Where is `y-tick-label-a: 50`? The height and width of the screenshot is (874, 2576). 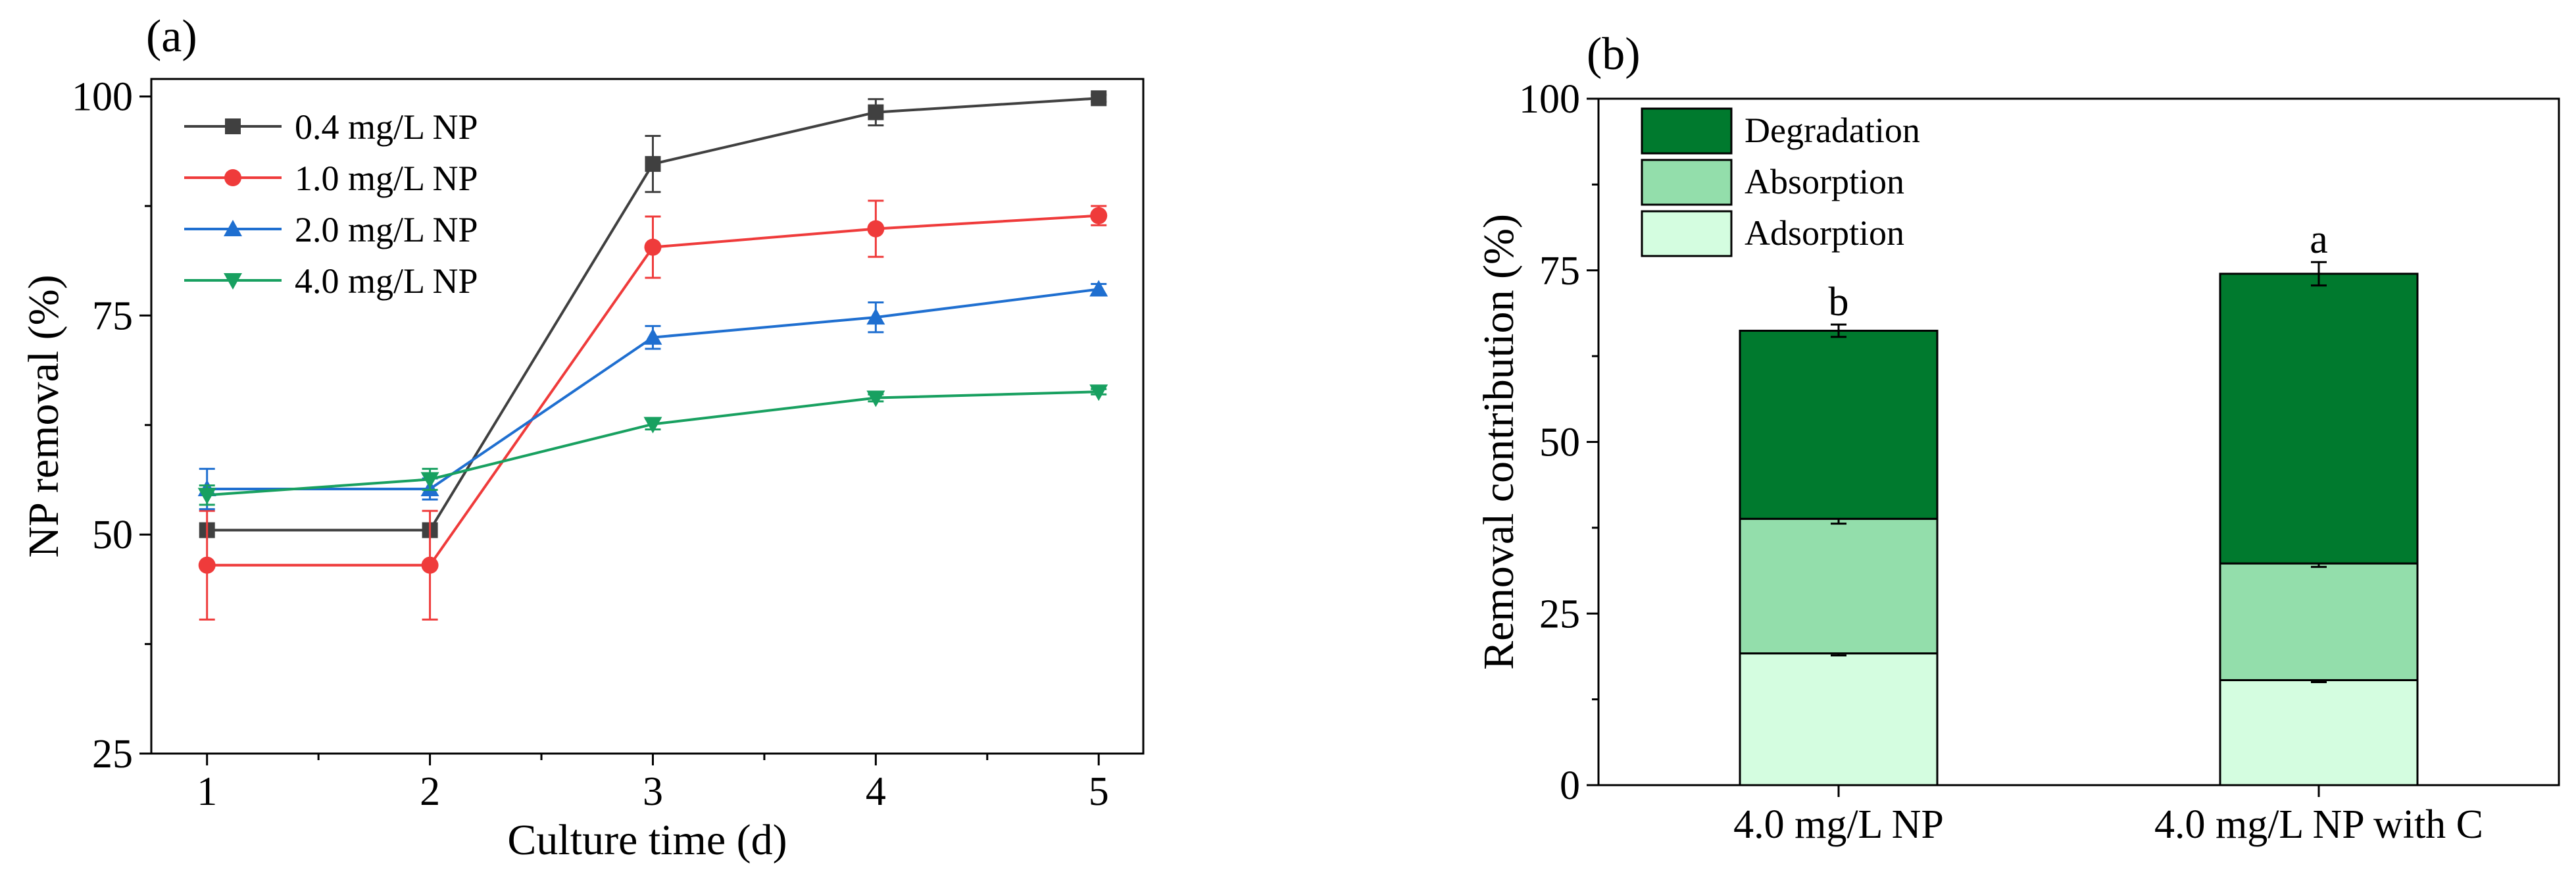 y-tick-label-a: 50 is located at coordinates (112, 535).